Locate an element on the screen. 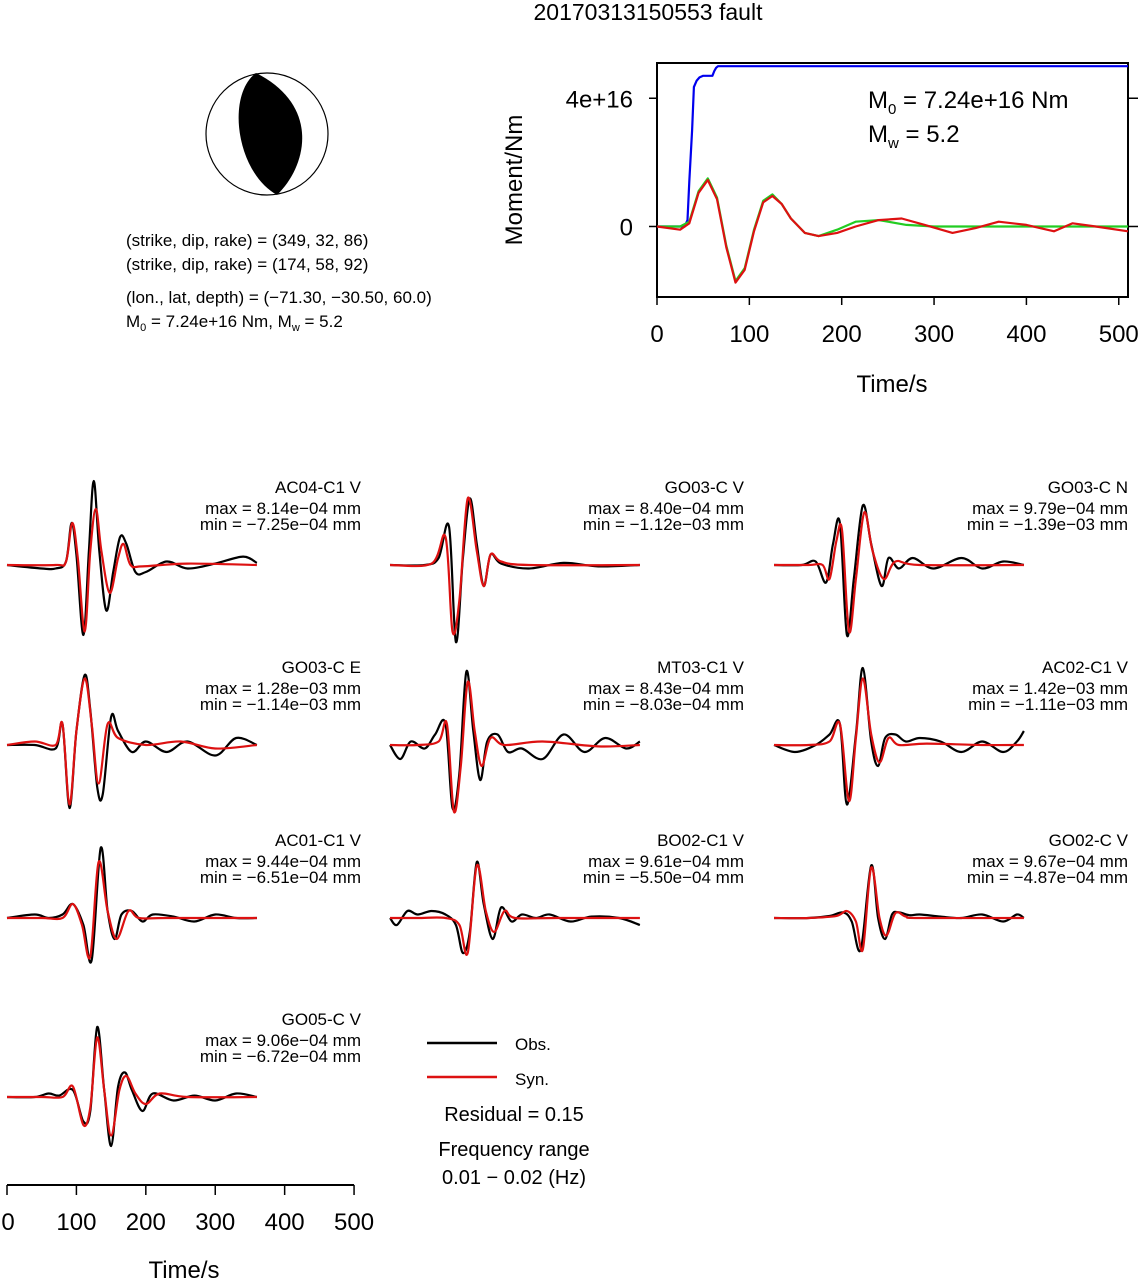 The image size is (1143, 1281). waveform-xtick-label: 300 is located at coordinates (215, 1222).